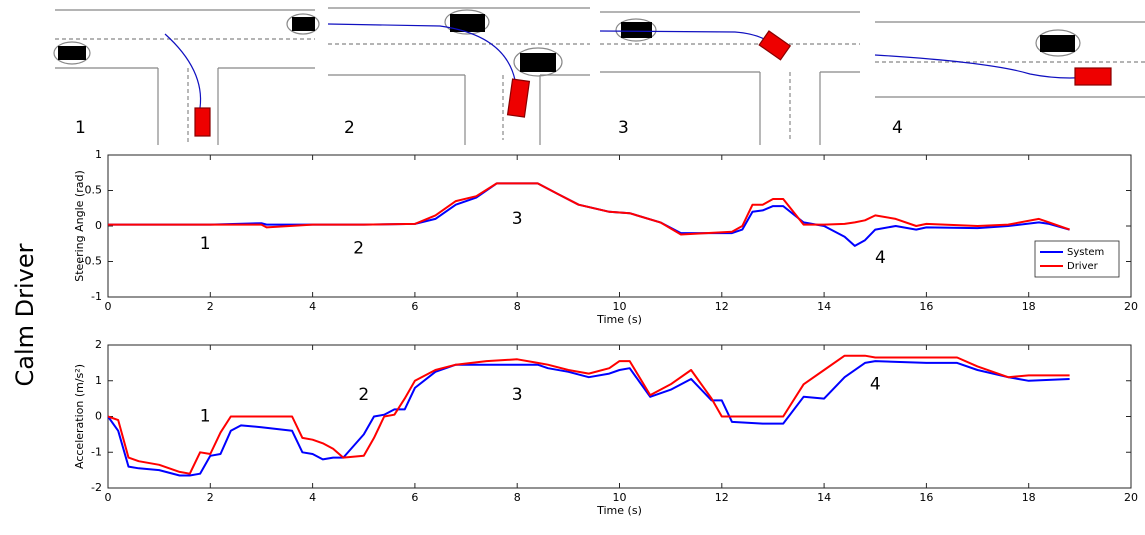  What do you see at coordinates (96, 487) in the screenshot?
I see `y-tick-label: -2` at bounding box center [96, 487].